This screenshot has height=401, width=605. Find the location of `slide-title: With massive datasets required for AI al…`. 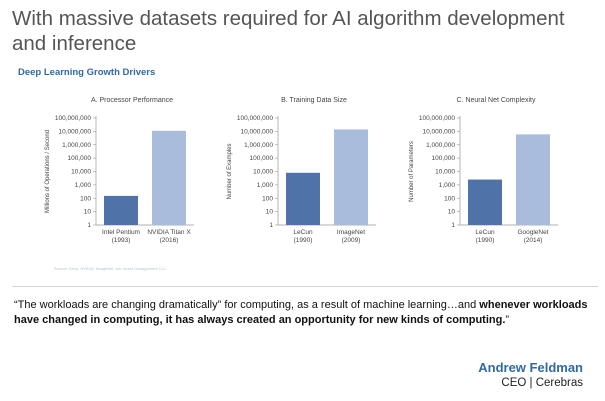

slide-title: With massive datasets required for AI al… is located at coordinates (288, 31).